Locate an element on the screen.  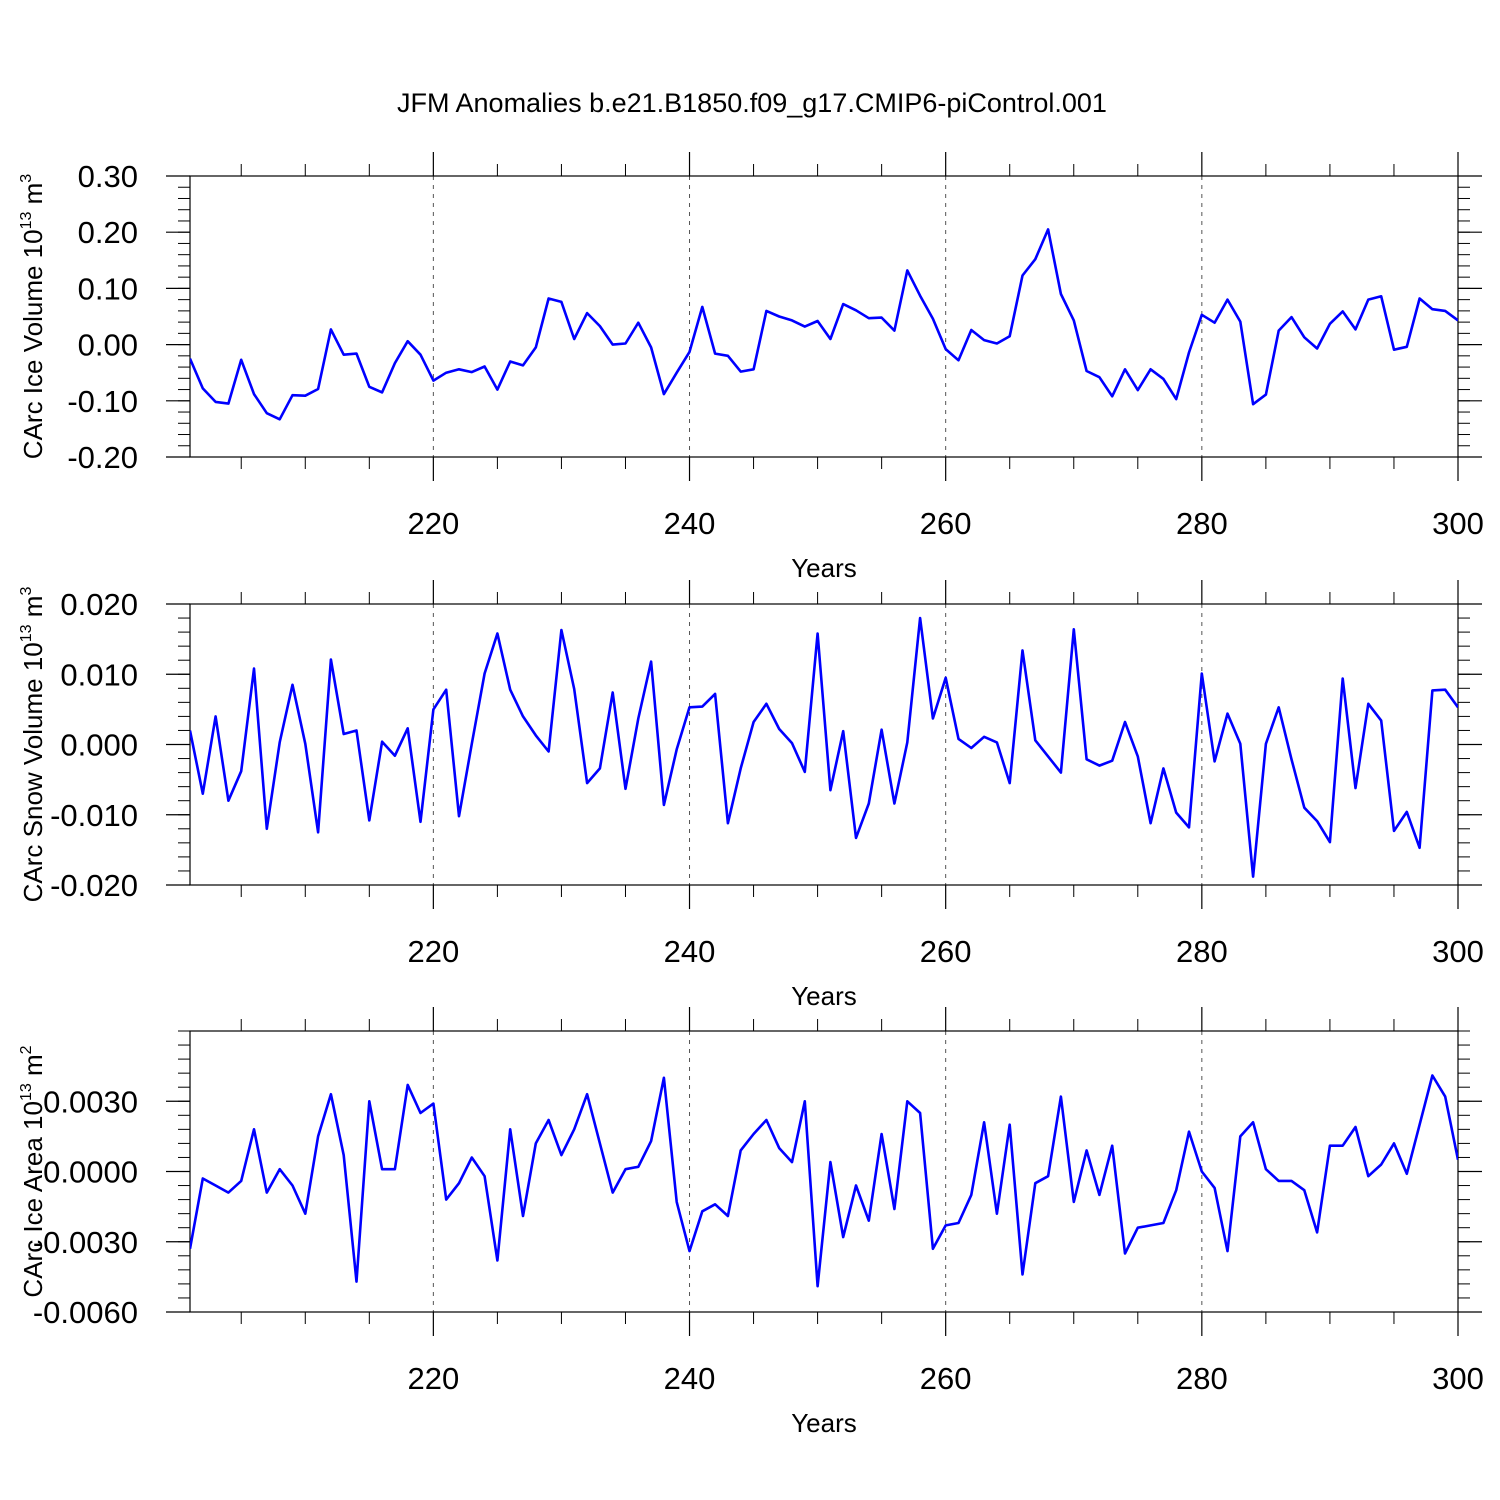
yaxis-label: CArc Ice Area 1013 m2 is located at coordinates (33, 1171).